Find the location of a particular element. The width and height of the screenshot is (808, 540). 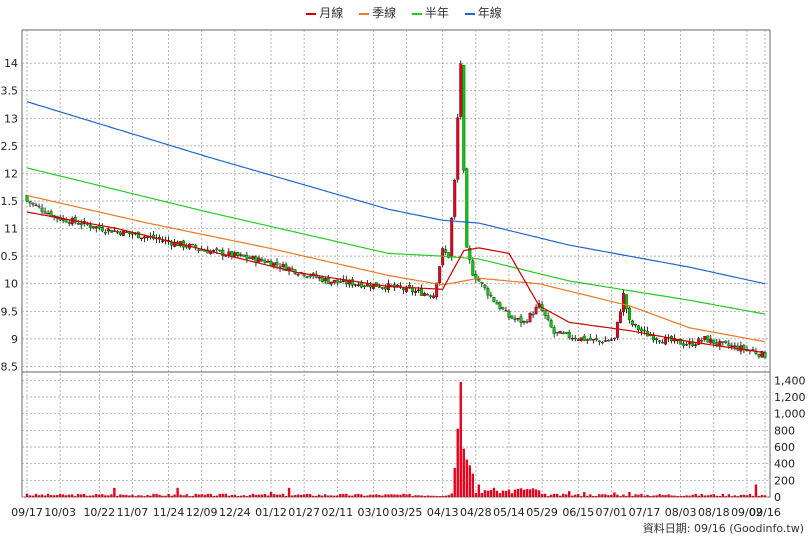

price-tick-label: 11.5 is located at coordinates (9, 201).